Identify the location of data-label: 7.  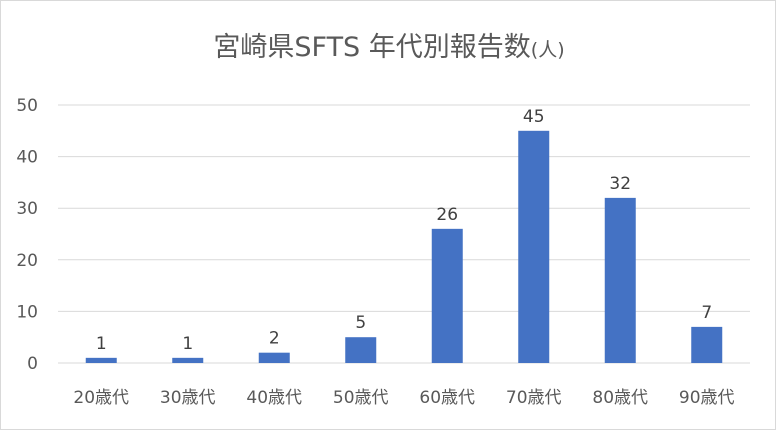
(706, 313).